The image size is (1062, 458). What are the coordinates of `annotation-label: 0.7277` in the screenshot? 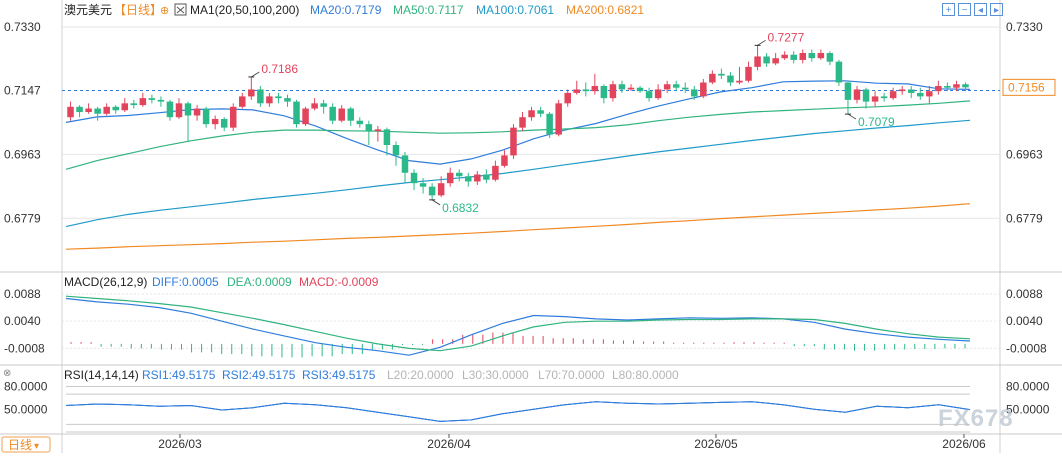 It's located at (786, 37).